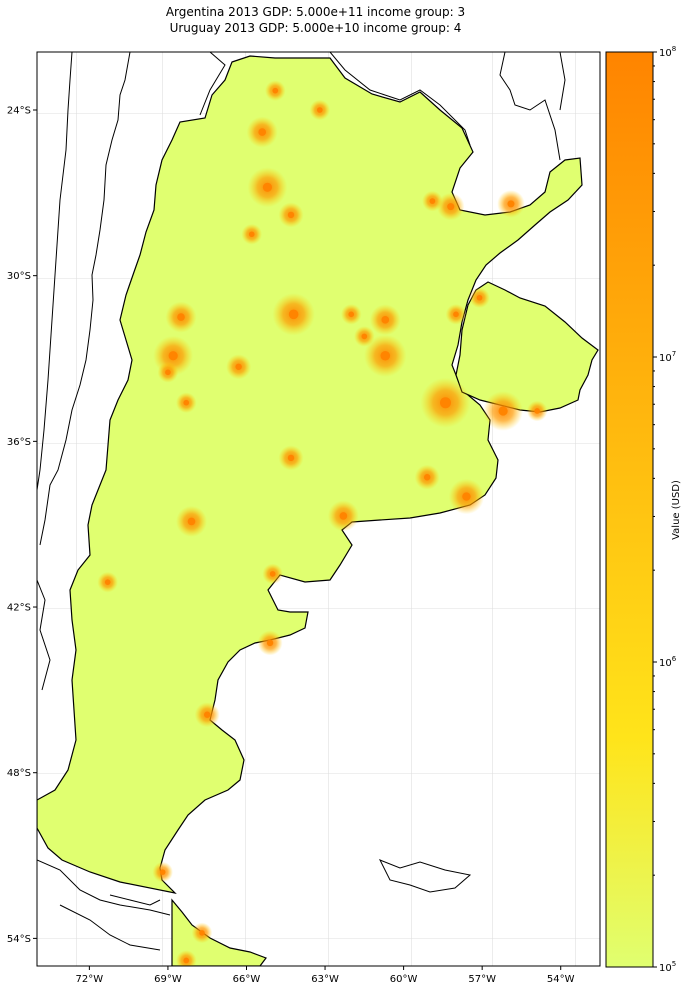 This screenshot has height=989, width=689. I want to click on colorbar-tick-label: 10⁷, so click(667, 357).